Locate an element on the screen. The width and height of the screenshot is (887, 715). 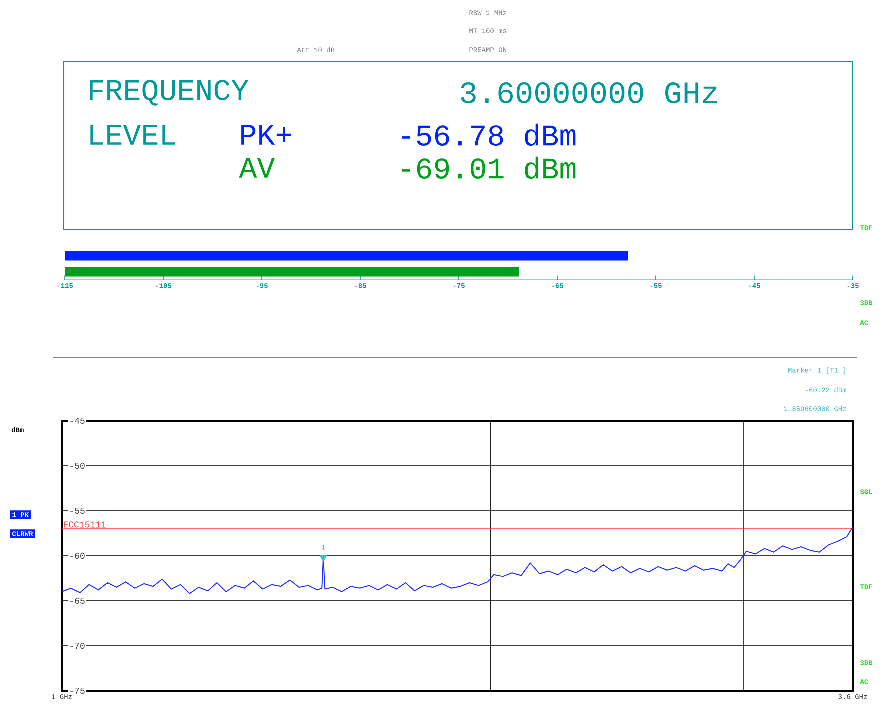
y-tick-label: -60 is located at coordinates (77, 556).